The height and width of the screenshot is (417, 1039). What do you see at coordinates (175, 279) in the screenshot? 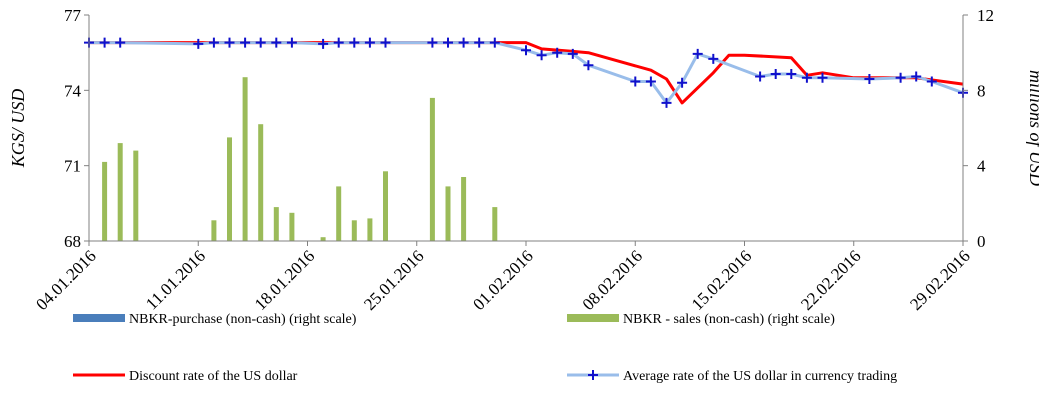
I see `x-tick-label: 11.01.2016` at bounding box center [175, 279].